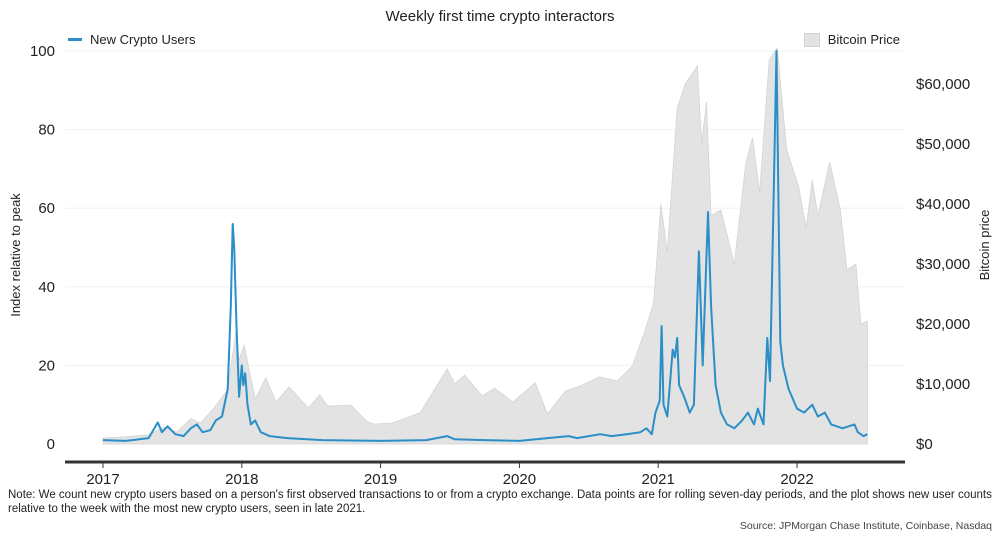 Image resolution: width=1000 pixels, height=543 pixels. Describe the element at coordinates (42, 51) in the screenshot. I see `y-tick-label: 100` at that location.